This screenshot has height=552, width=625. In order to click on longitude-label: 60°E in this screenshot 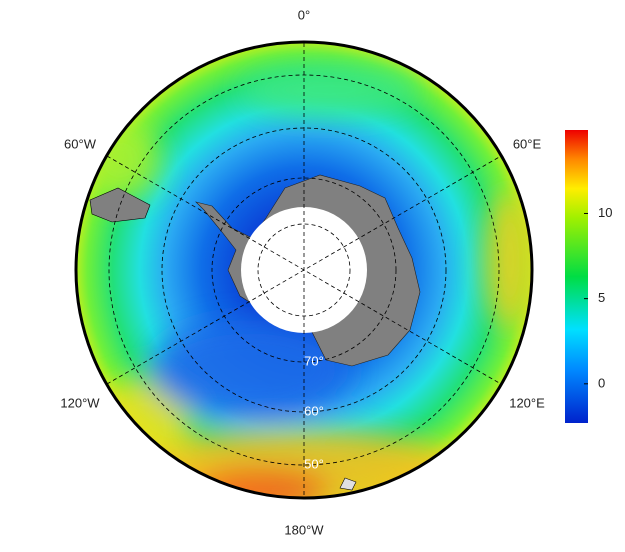, I will do `click(527, 143)`.